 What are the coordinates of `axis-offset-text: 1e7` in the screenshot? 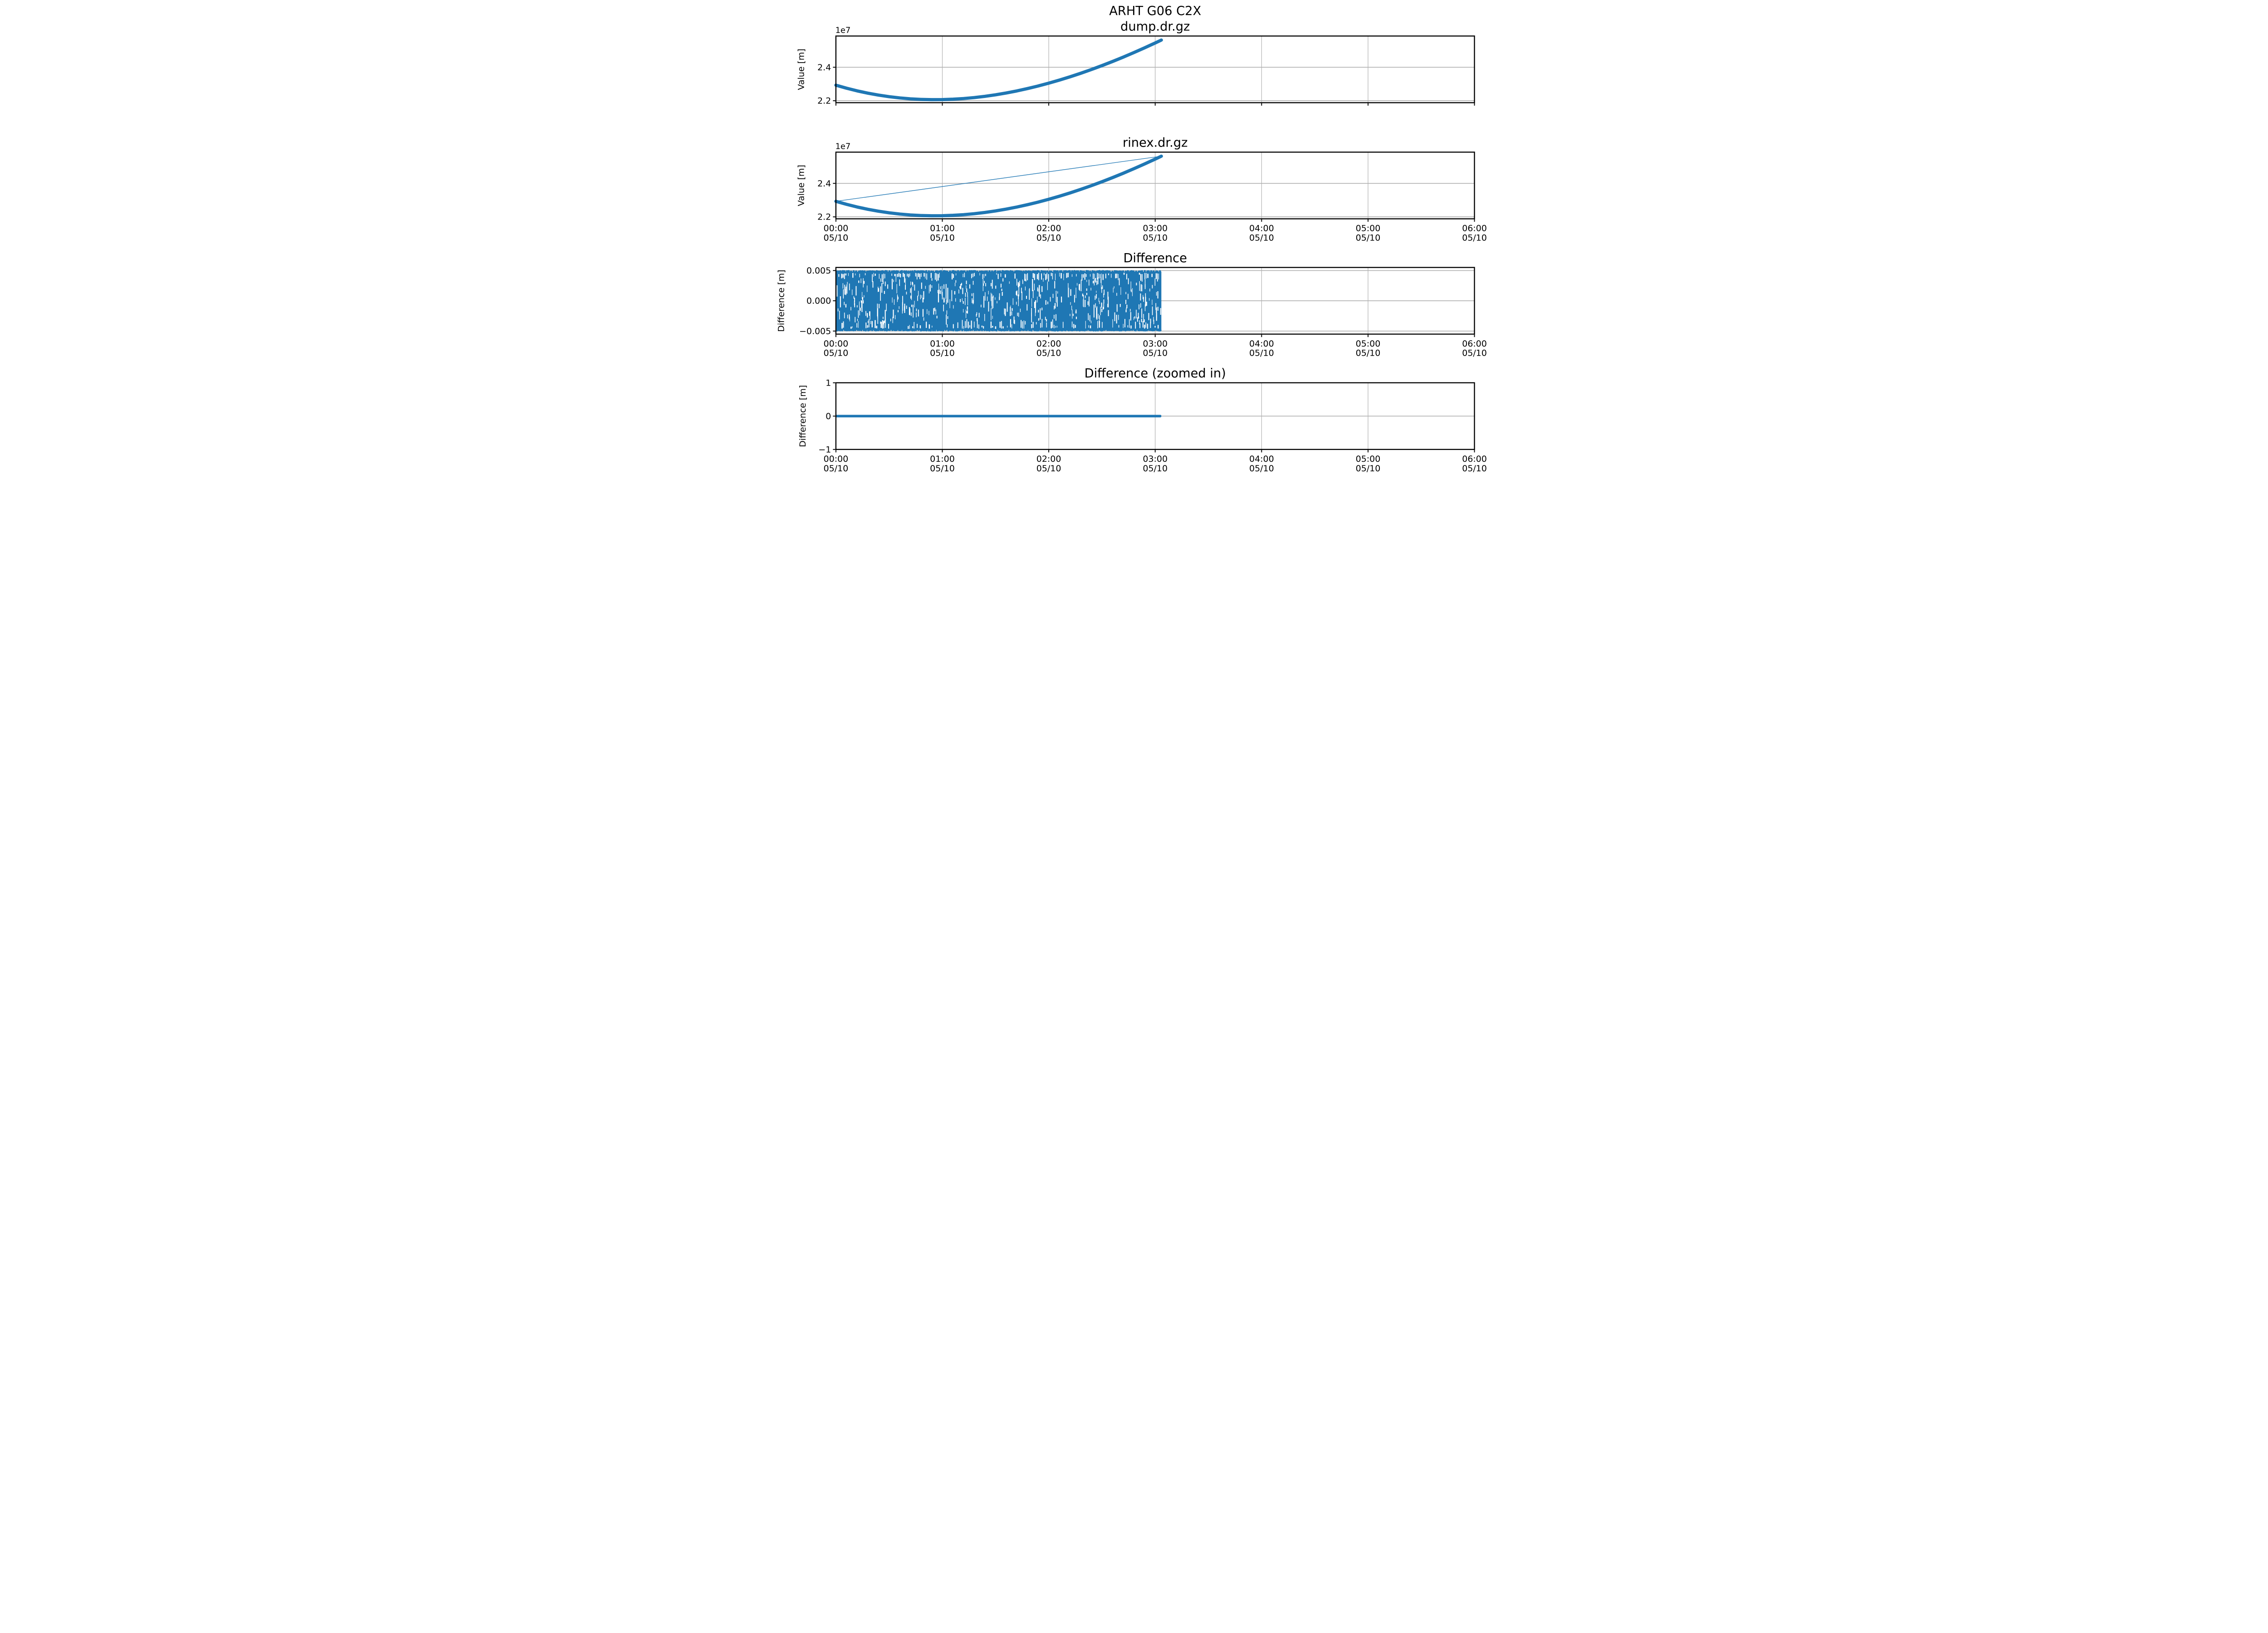 It's located at (844, 146).